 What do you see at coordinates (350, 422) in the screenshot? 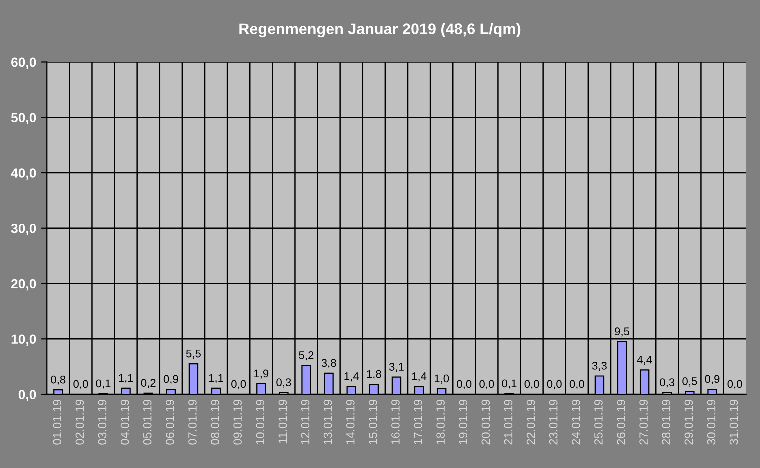
I see `x-tick-label: 14.01.19` at bounding box center [350, 422].